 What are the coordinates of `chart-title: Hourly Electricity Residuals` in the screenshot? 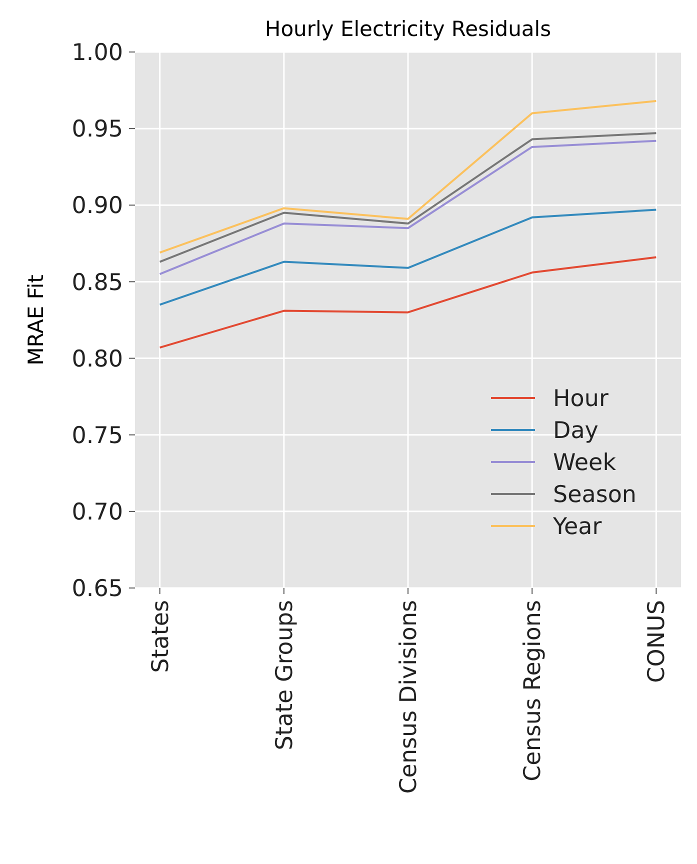 It's located at (408, 29).